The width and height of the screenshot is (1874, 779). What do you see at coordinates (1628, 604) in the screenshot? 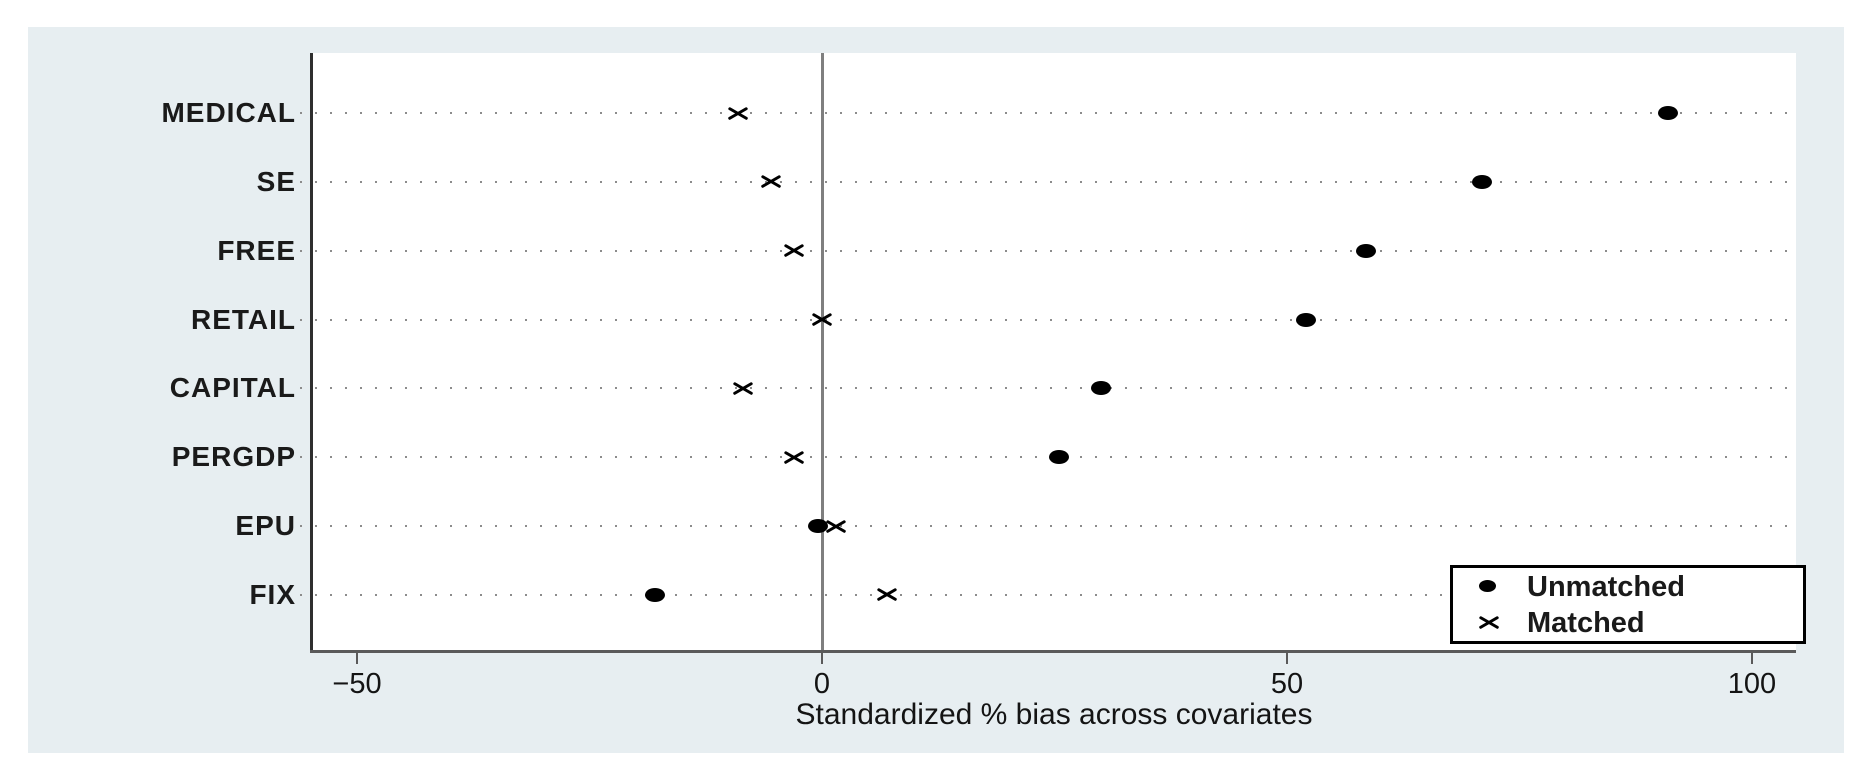
I see `legend: Unmatched Matched` at bounding box center [1628, 604].